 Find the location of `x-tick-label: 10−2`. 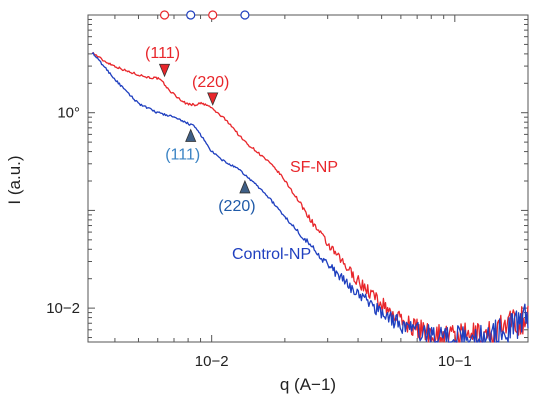

x-tick-label: 10−2 is located at coordinates (212, 361).